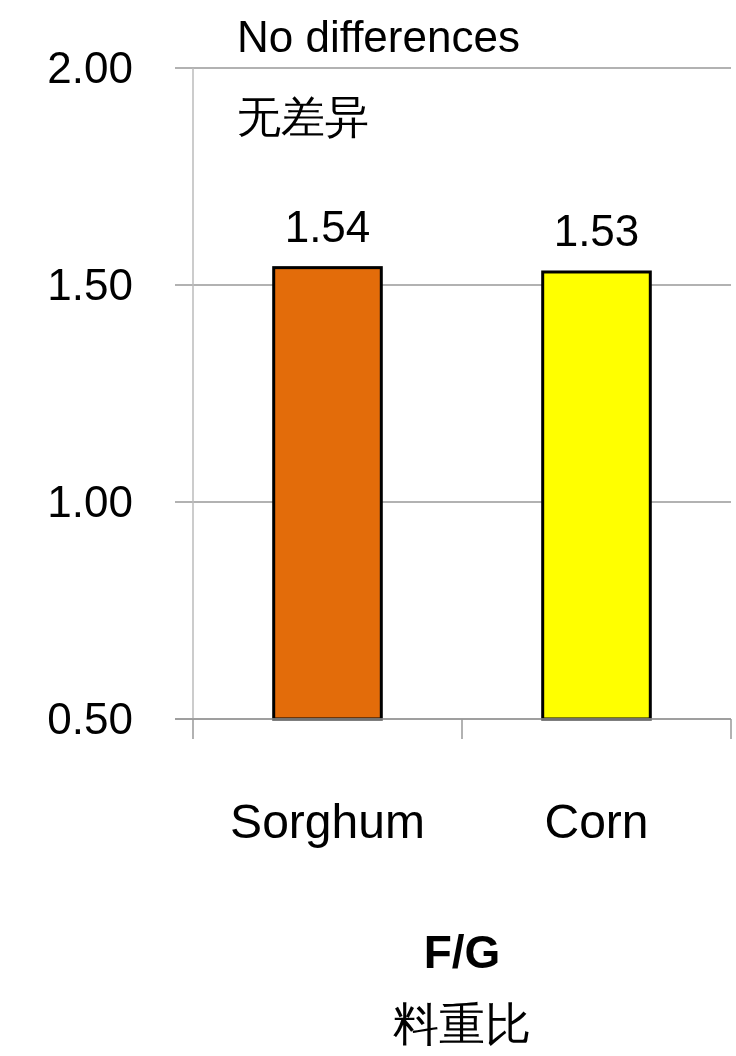 Image resolution: width=736 pixels, height=1056 pixels. Describe the element at coordinates (327, 821) in the screenshot. I see `x-tick-label: Sorghum` at that location.